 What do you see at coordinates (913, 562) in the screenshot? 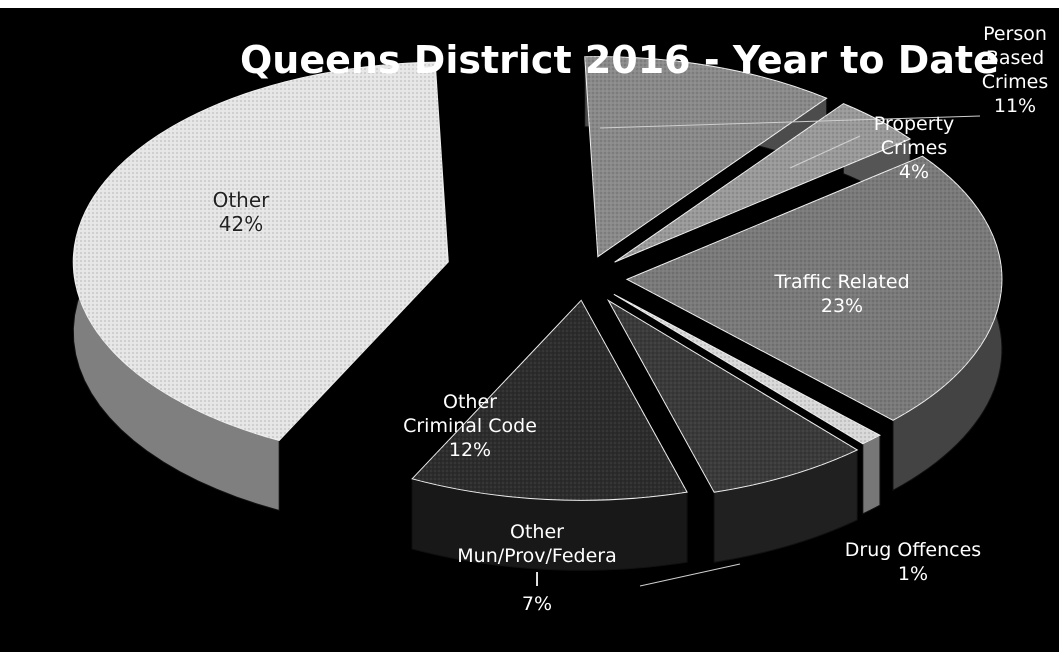
I see `slice-label-drug-offences: Drug Offences 1%` at bounding box center [913, 562].